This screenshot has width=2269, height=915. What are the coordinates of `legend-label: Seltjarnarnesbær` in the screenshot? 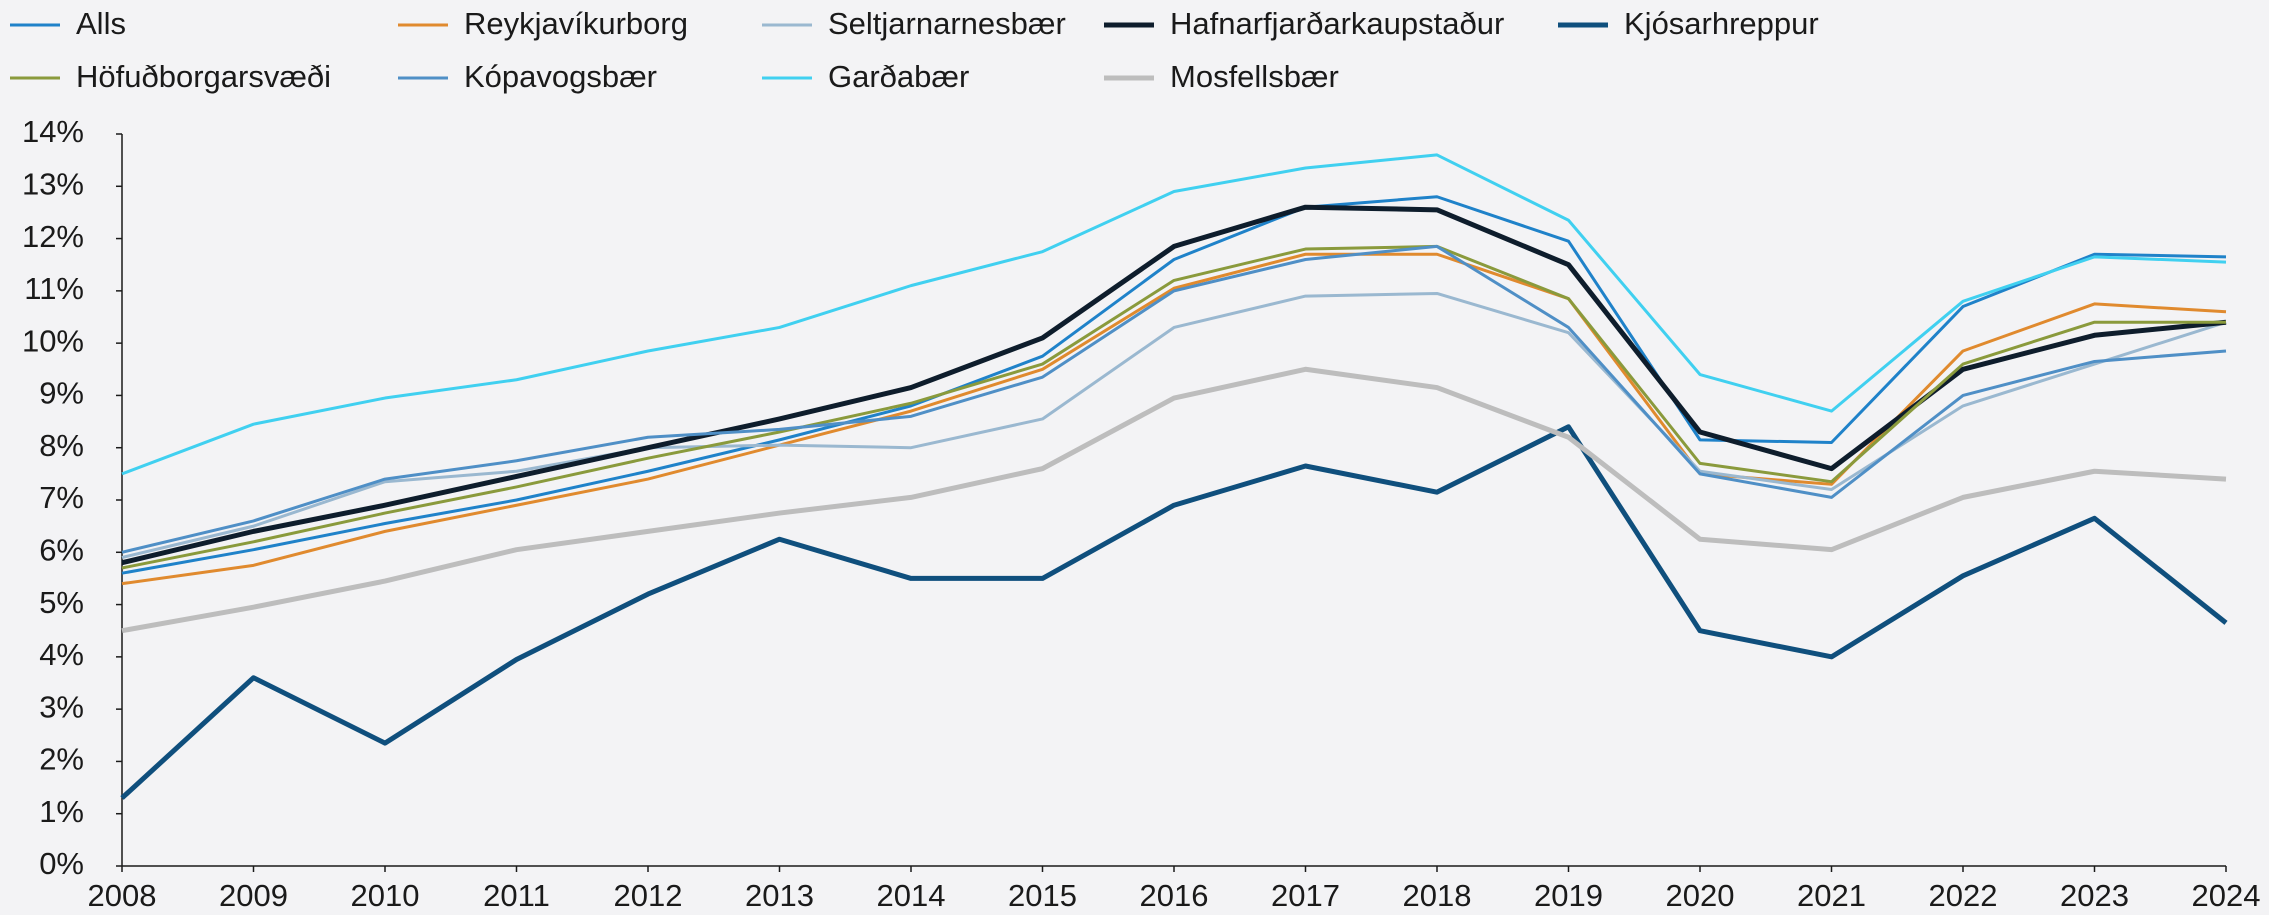 It's located at (947, 23).